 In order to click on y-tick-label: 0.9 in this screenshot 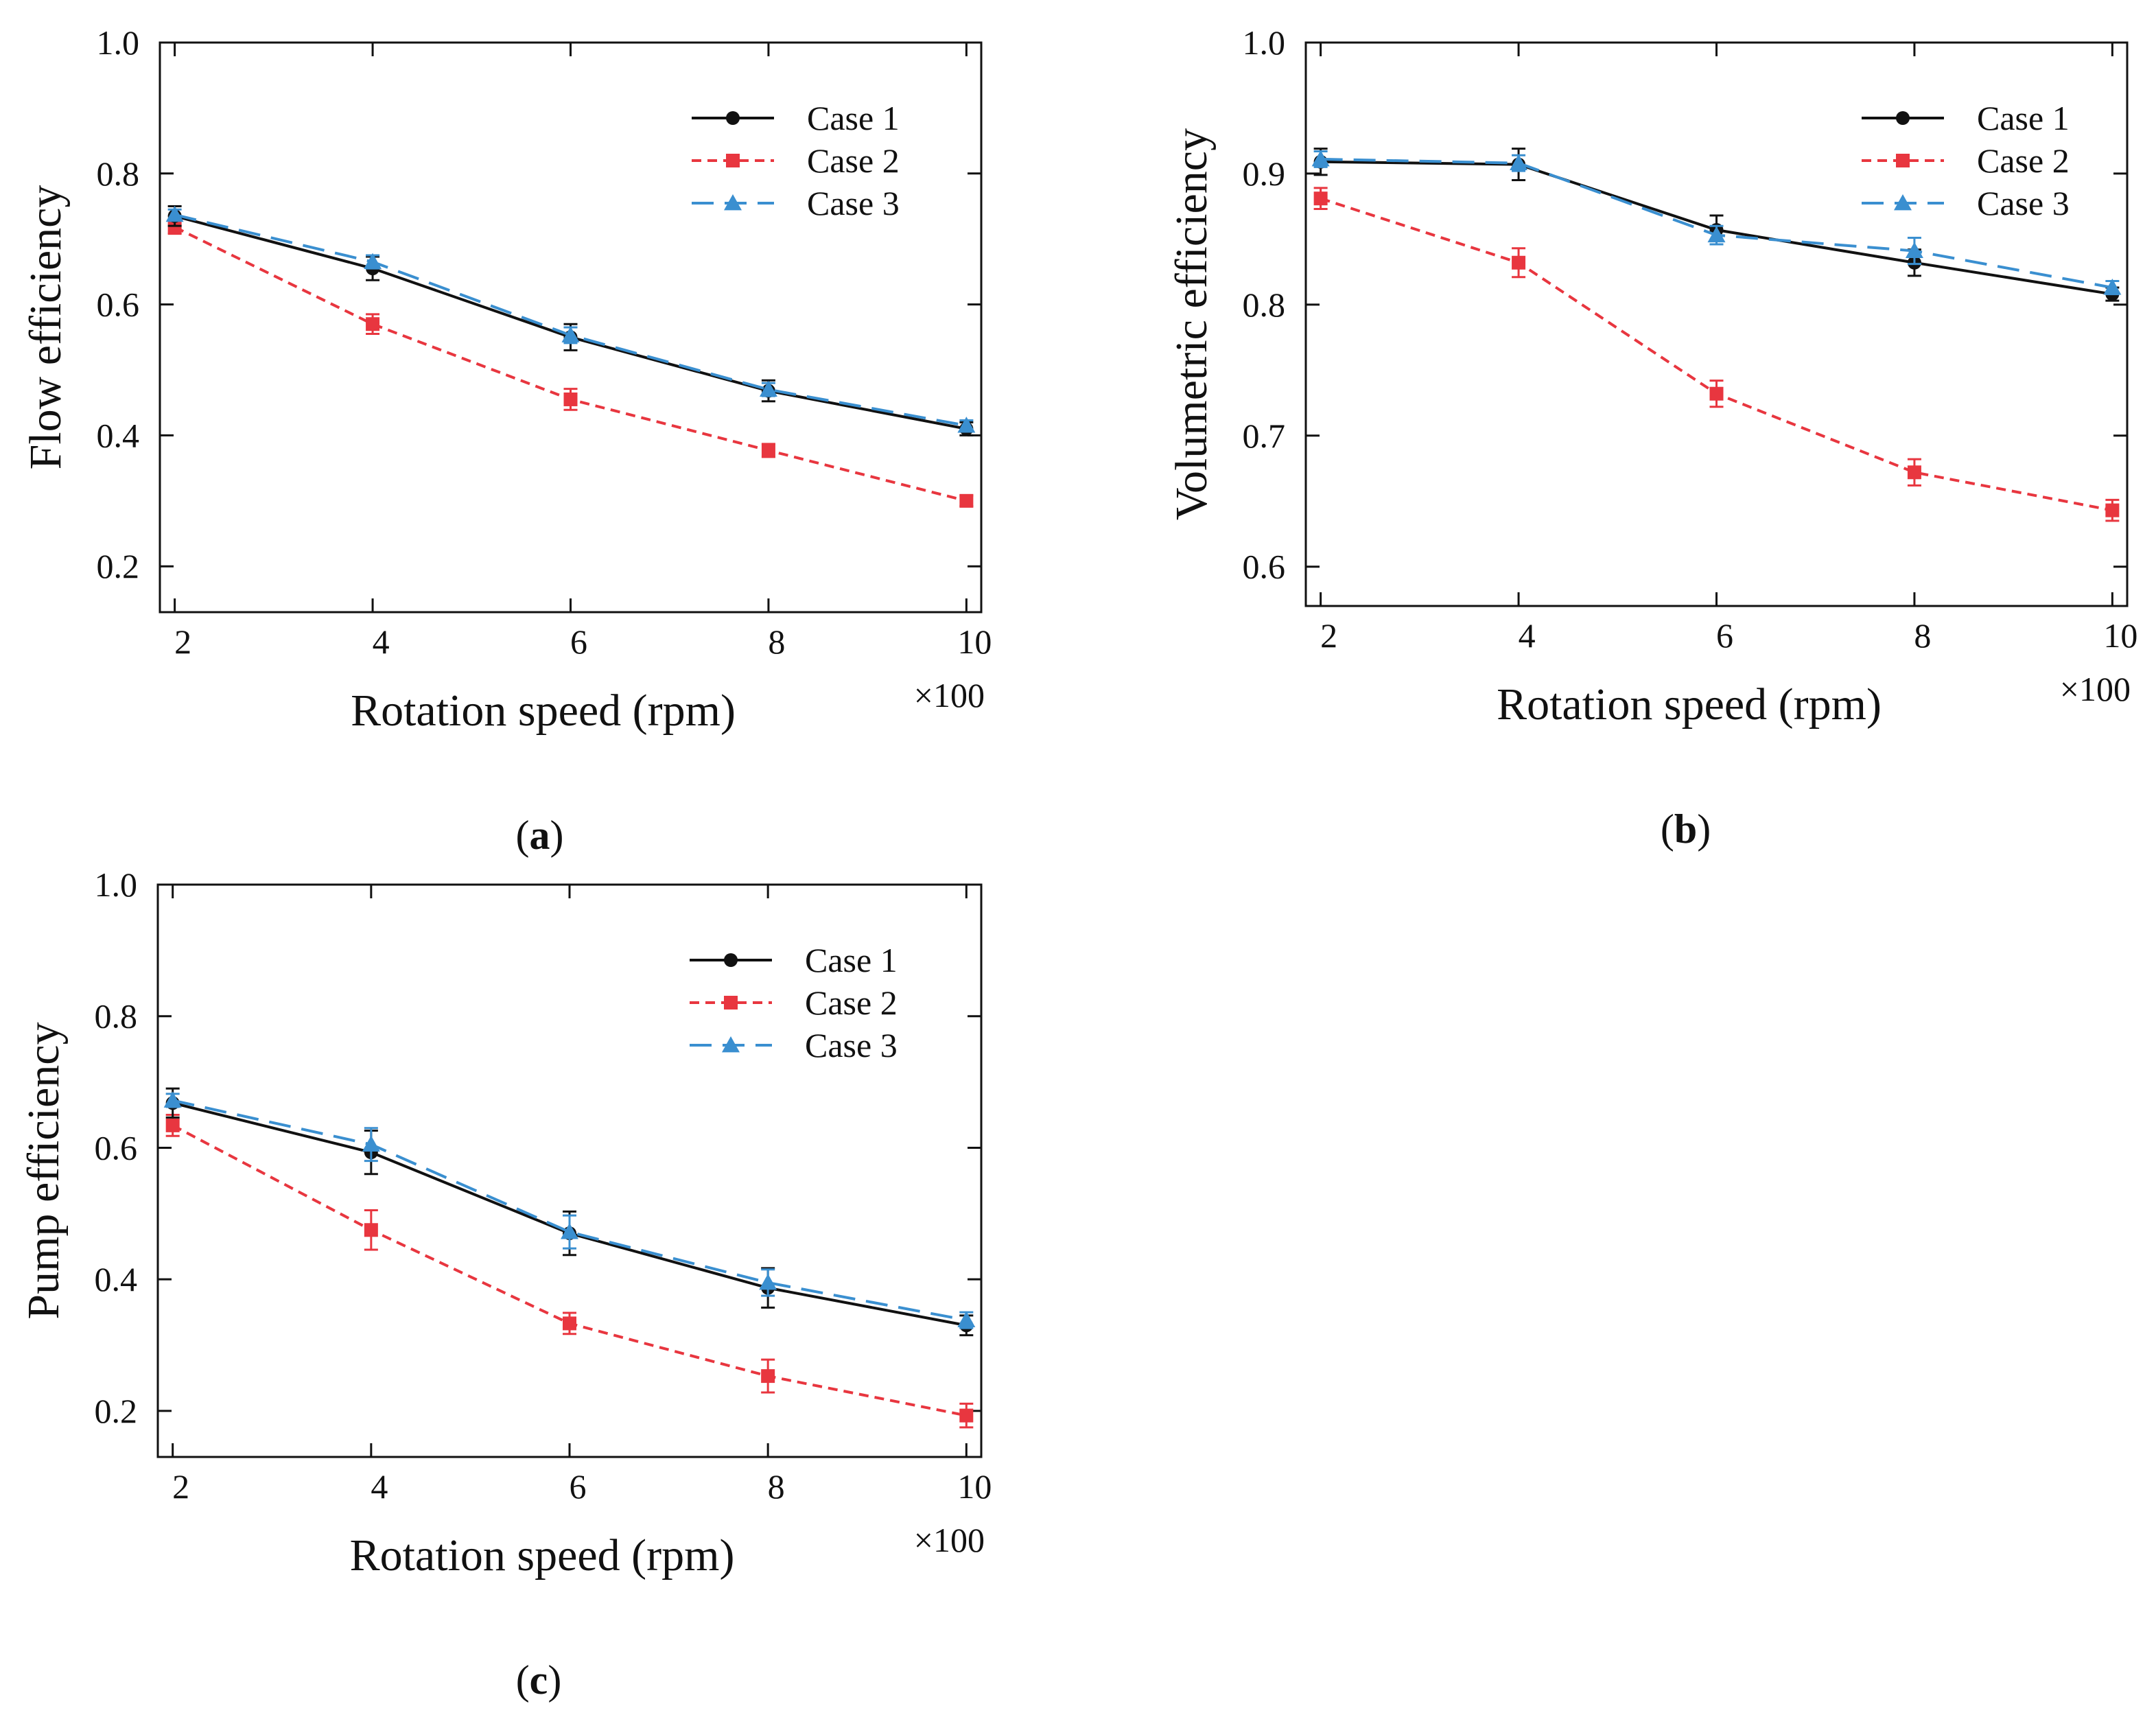, I will do `click(1264, 173)`.